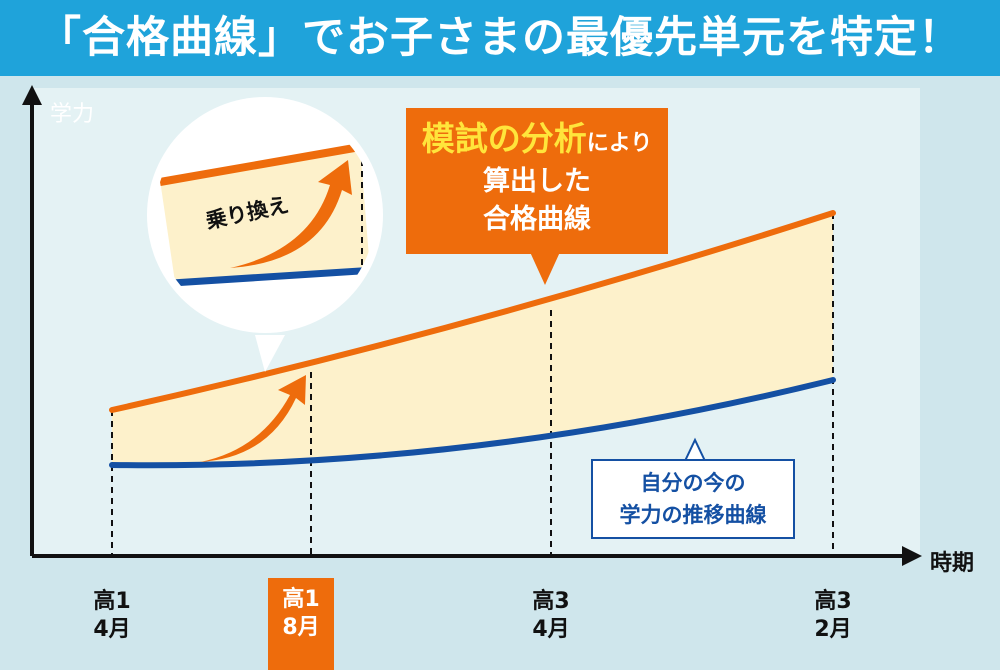 The image size is (1000, 670). What do you see at coordinates (472, 423) in the screenshot?
I see `current-curve` at bounding box center [472, 423].